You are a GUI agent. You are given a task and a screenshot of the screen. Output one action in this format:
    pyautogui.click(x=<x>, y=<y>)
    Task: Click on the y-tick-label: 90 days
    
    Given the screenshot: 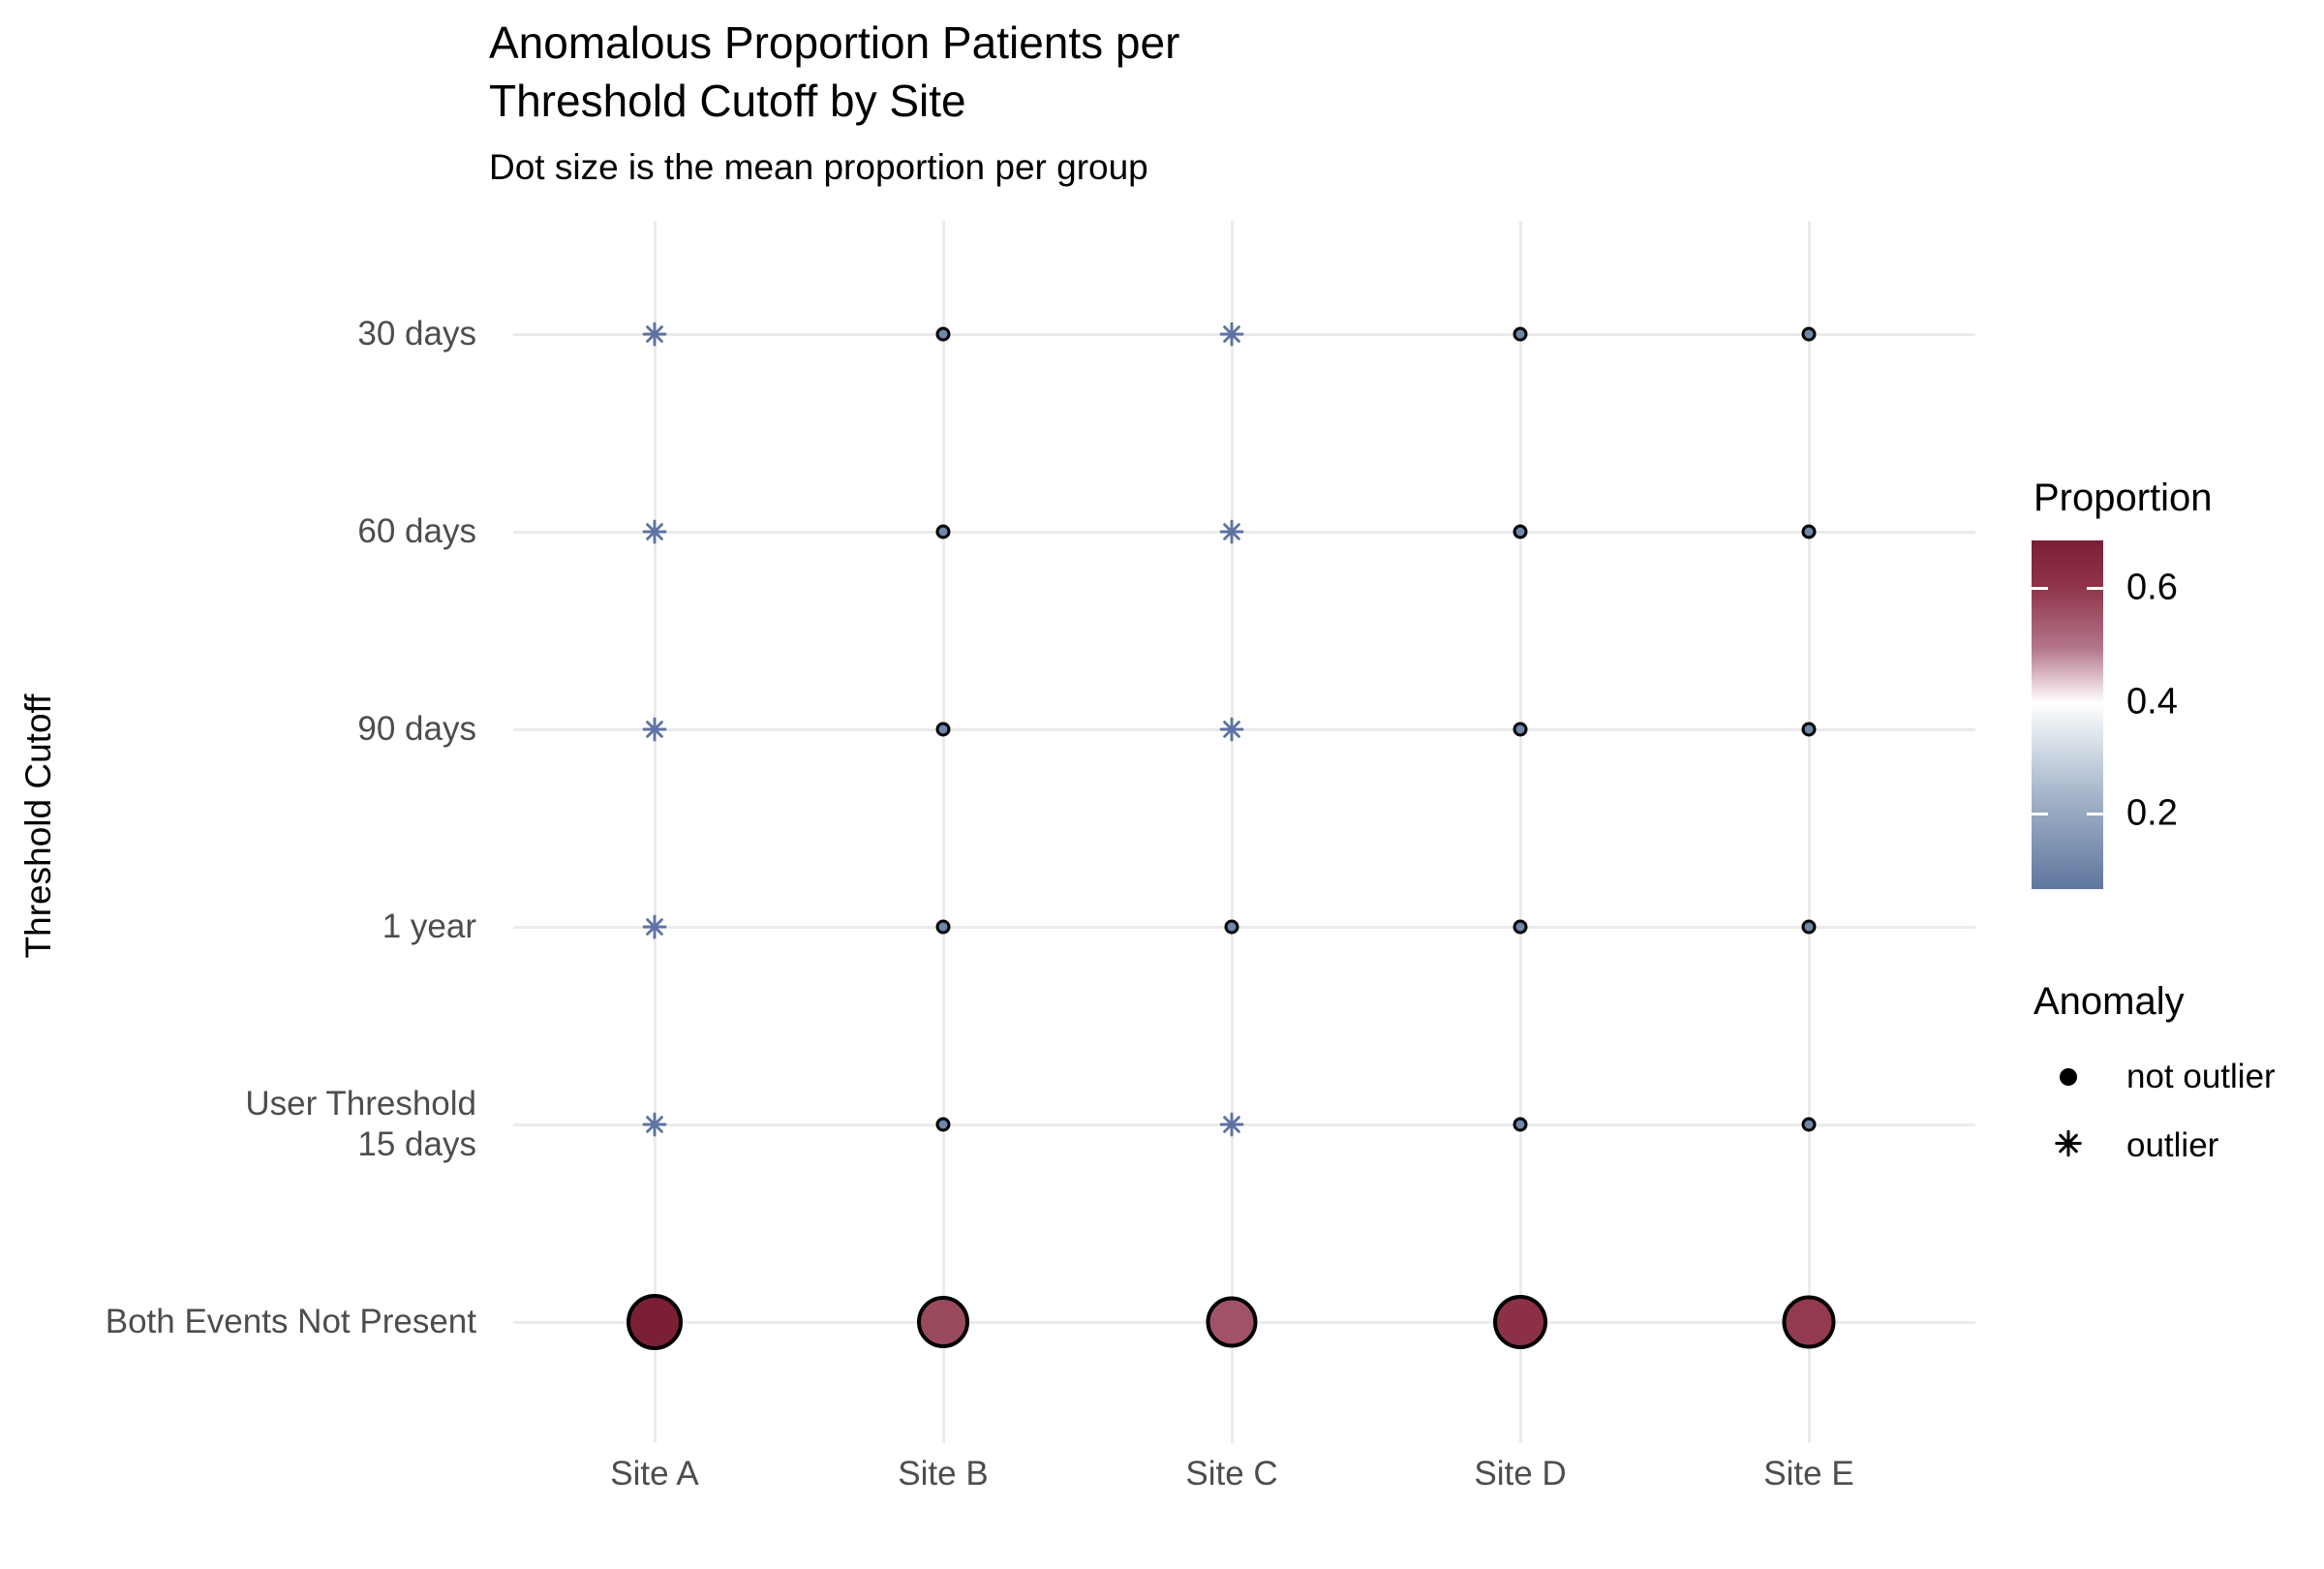 What is the action you would take?
    pyautogui.click(x=416, y=729)
    